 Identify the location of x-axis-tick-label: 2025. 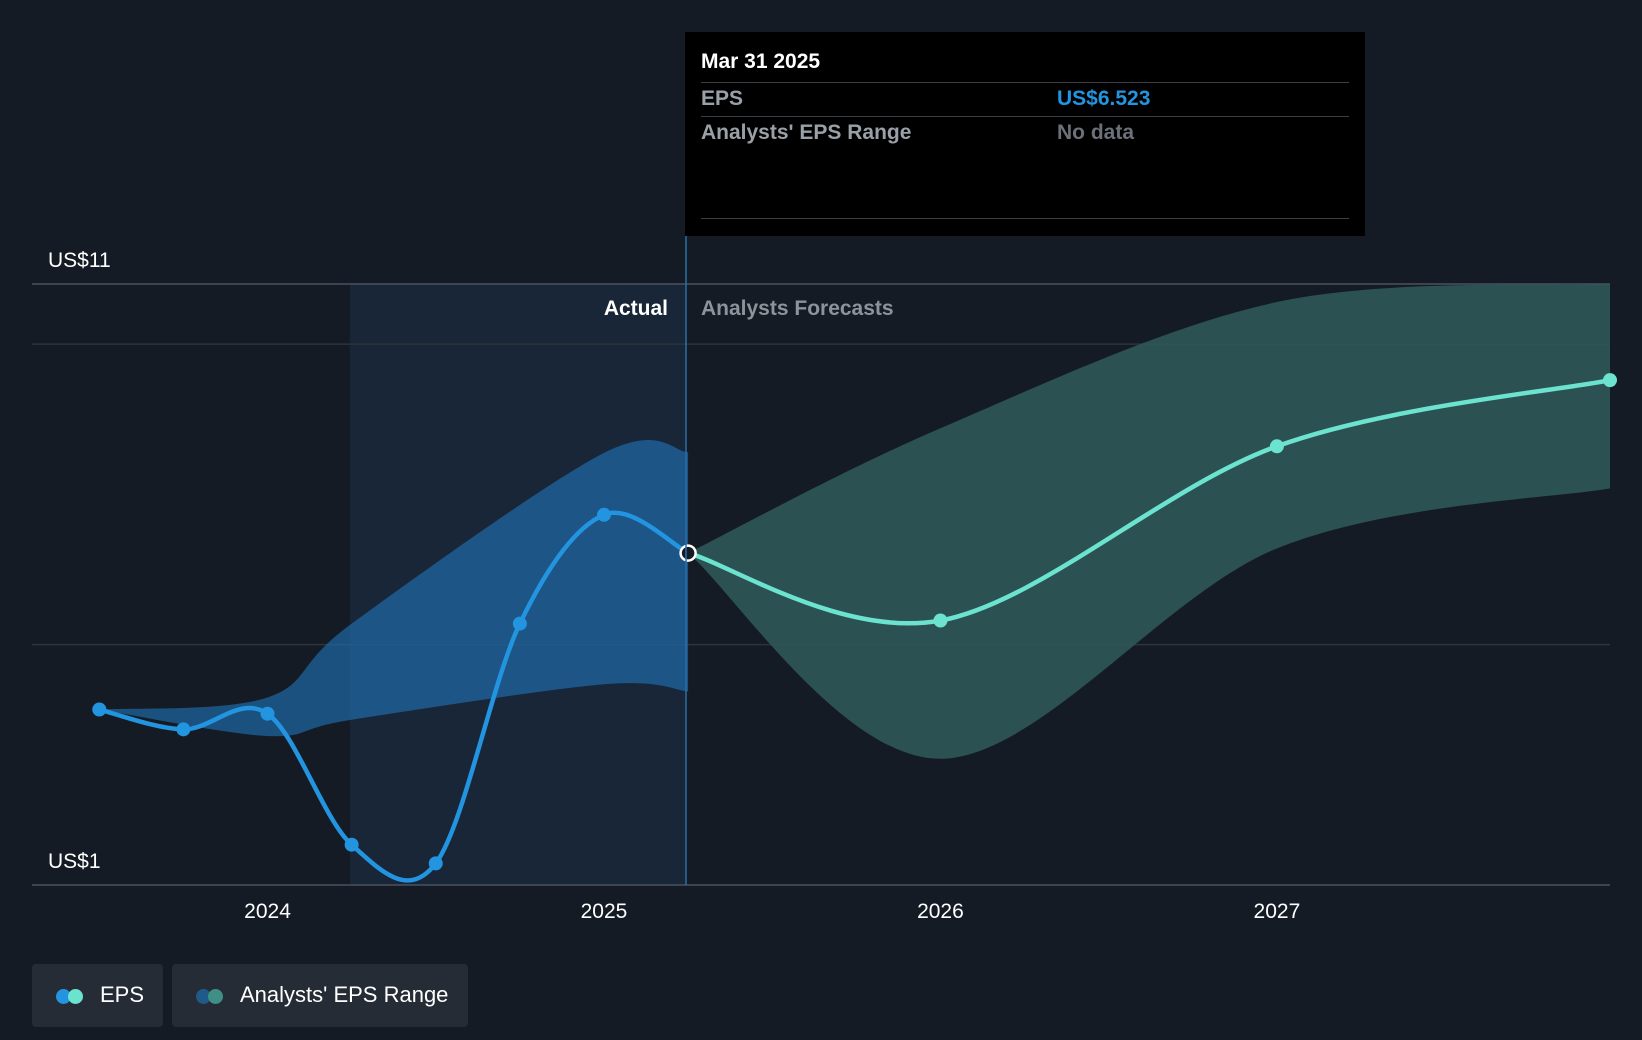
(604, 911).